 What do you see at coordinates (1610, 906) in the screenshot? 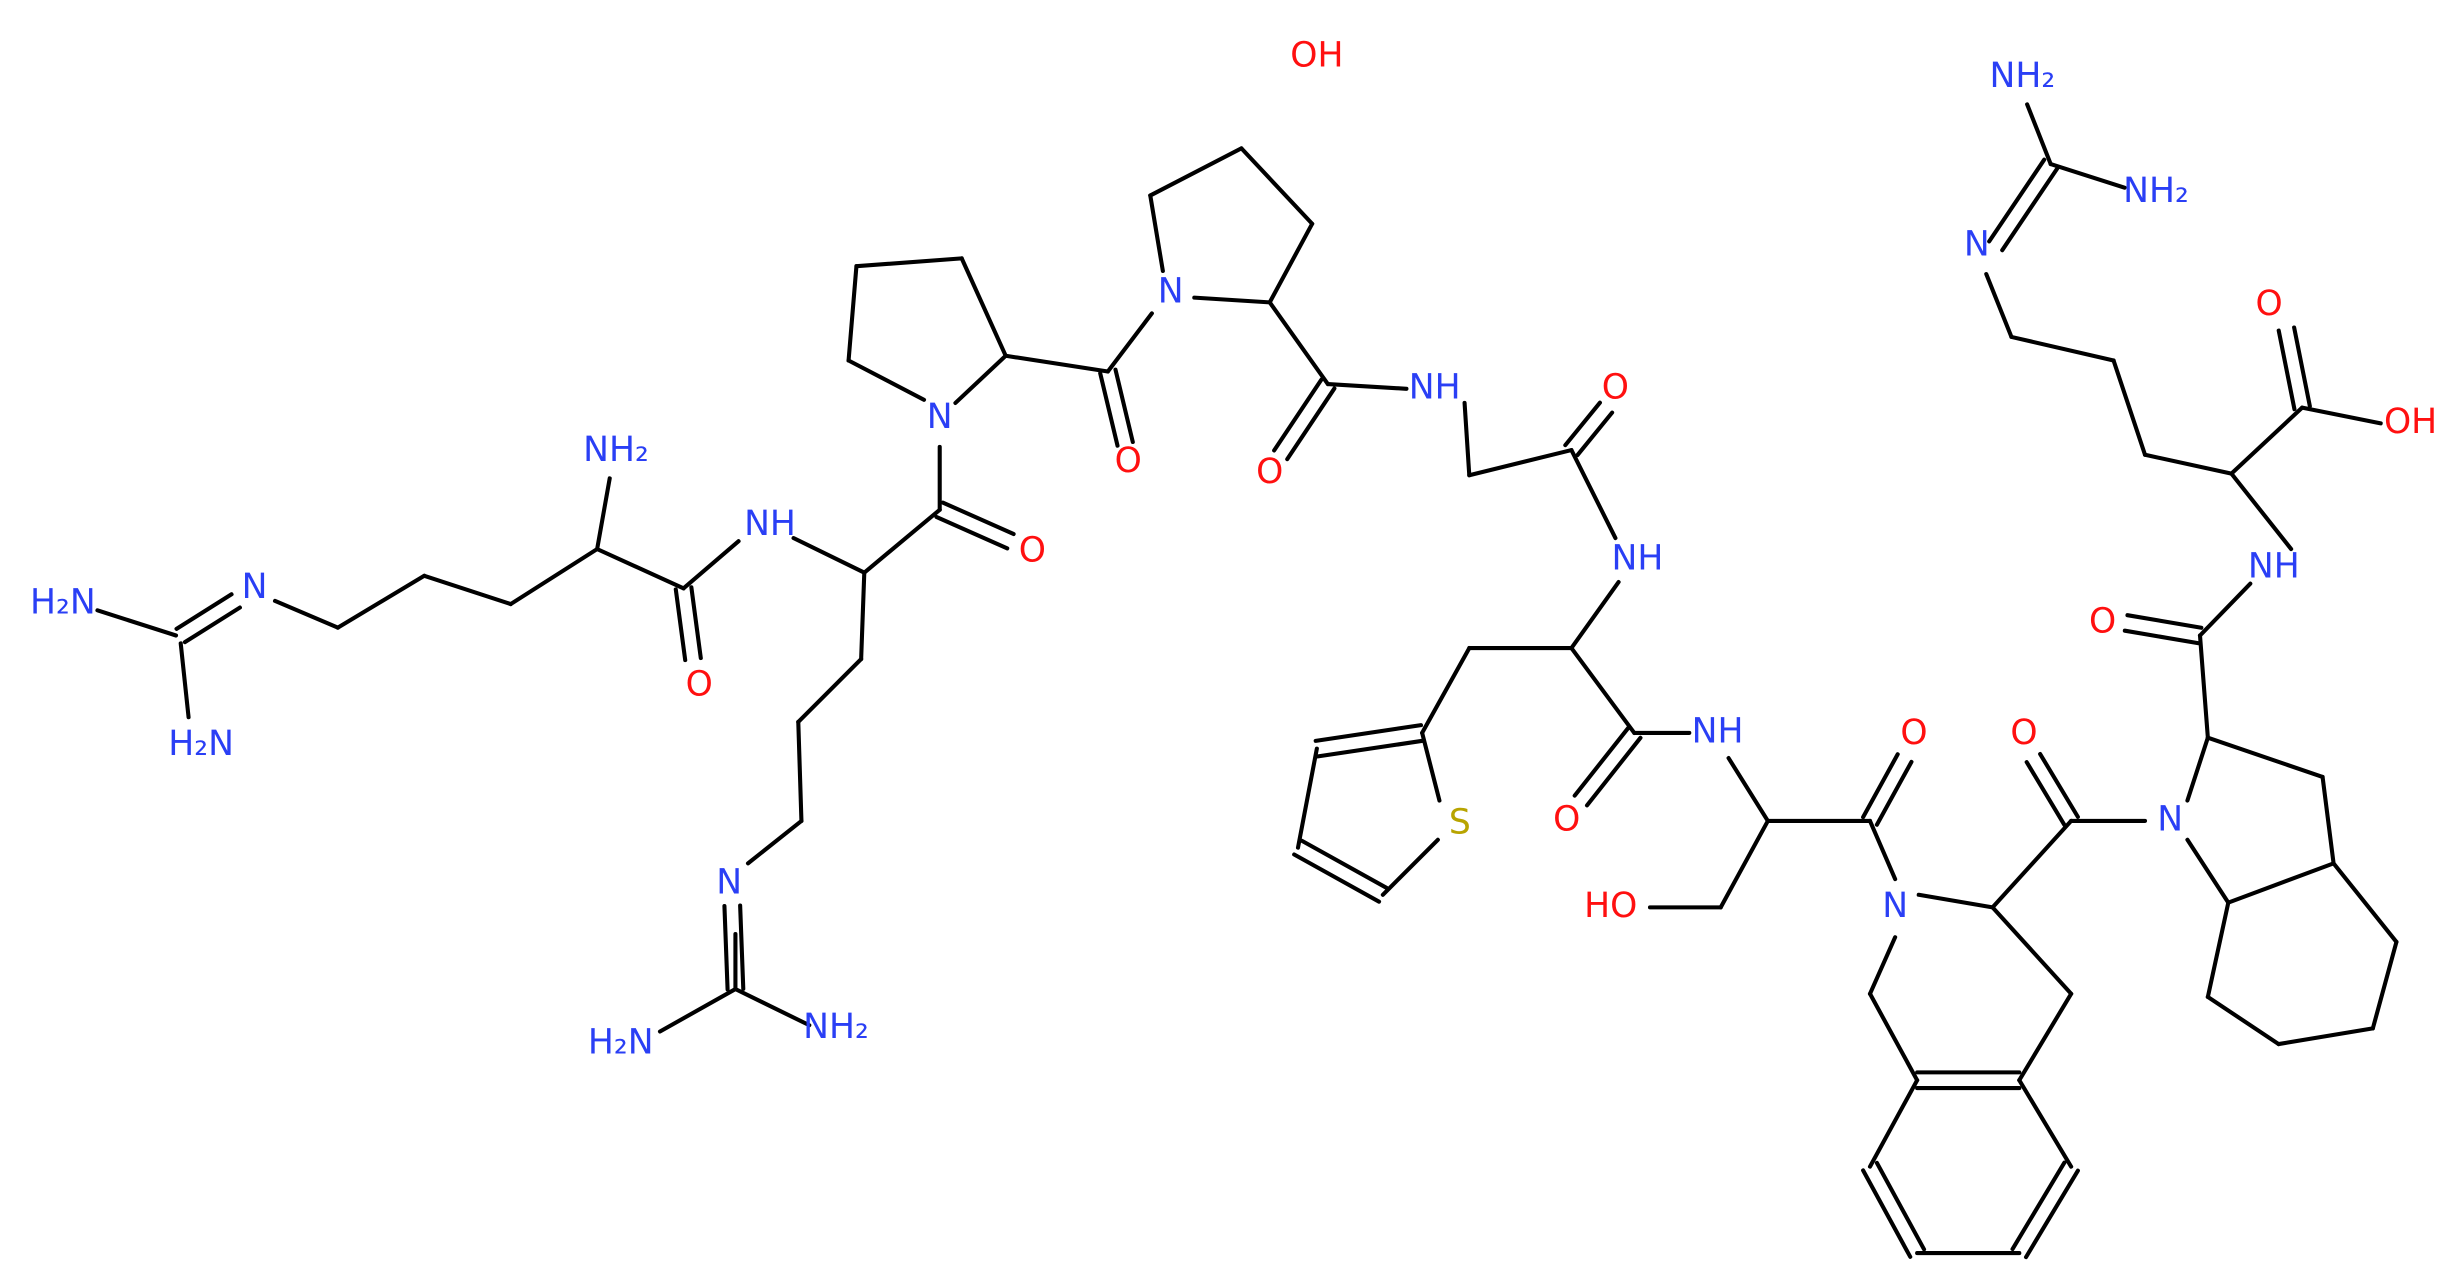
I see `atom-label: HO` at bounding box center [1610, 906].